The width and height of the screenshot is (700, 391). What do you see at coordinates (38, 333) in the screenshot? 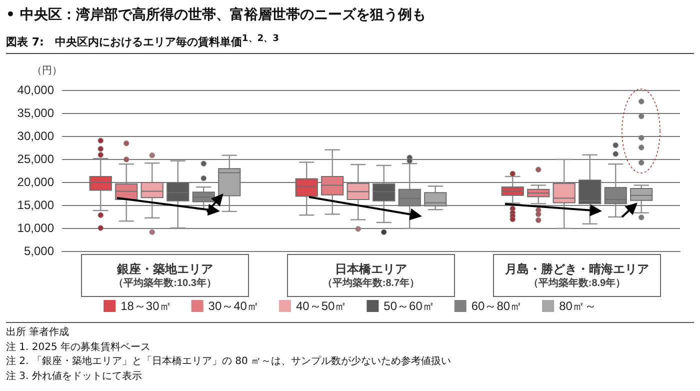
I see `text: 出所 筆者作成` at bounding box center [38, 333].